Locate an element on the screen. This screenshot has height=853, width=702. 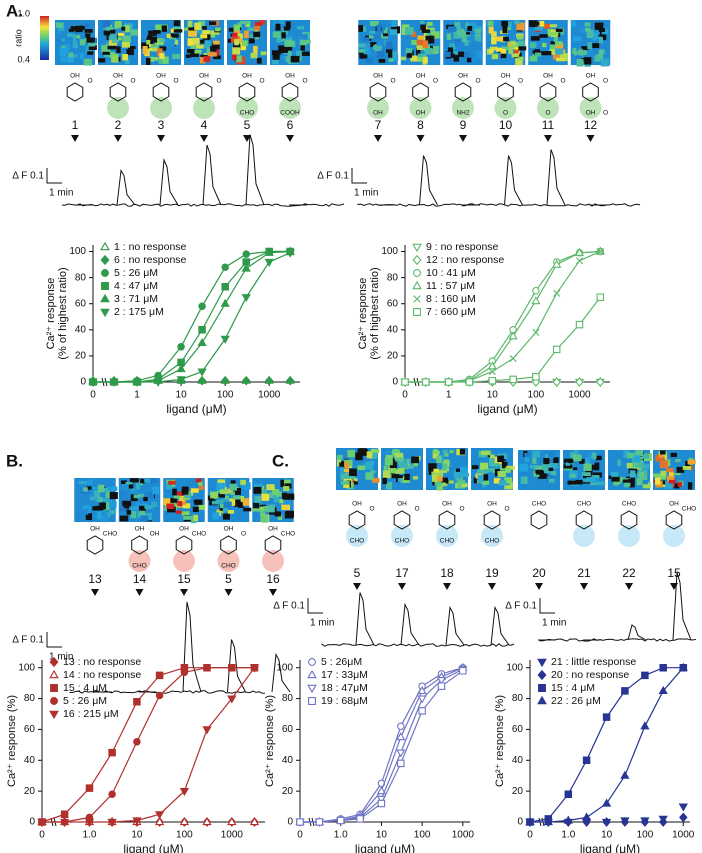
colorbar is located at coordinates (44, 38).